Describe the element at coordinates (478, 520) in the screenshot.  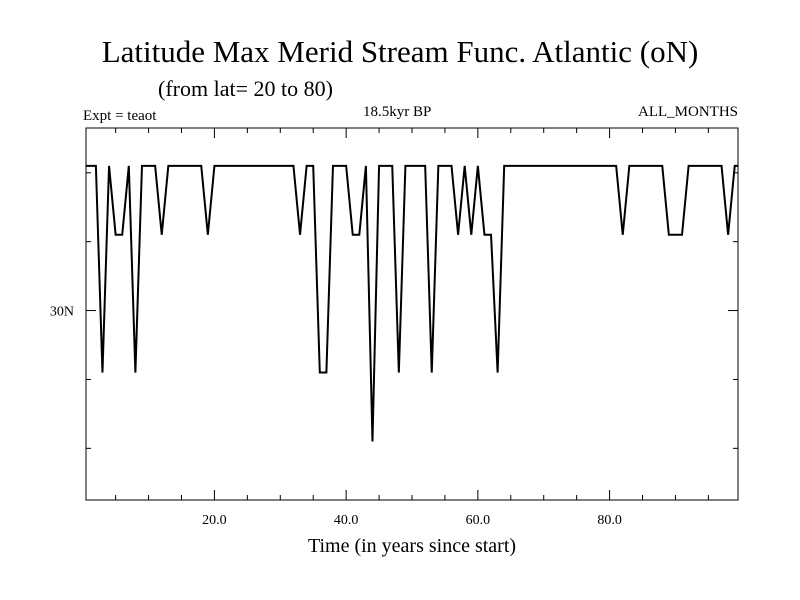
I see `x-tick-label: 60.0` at that location.